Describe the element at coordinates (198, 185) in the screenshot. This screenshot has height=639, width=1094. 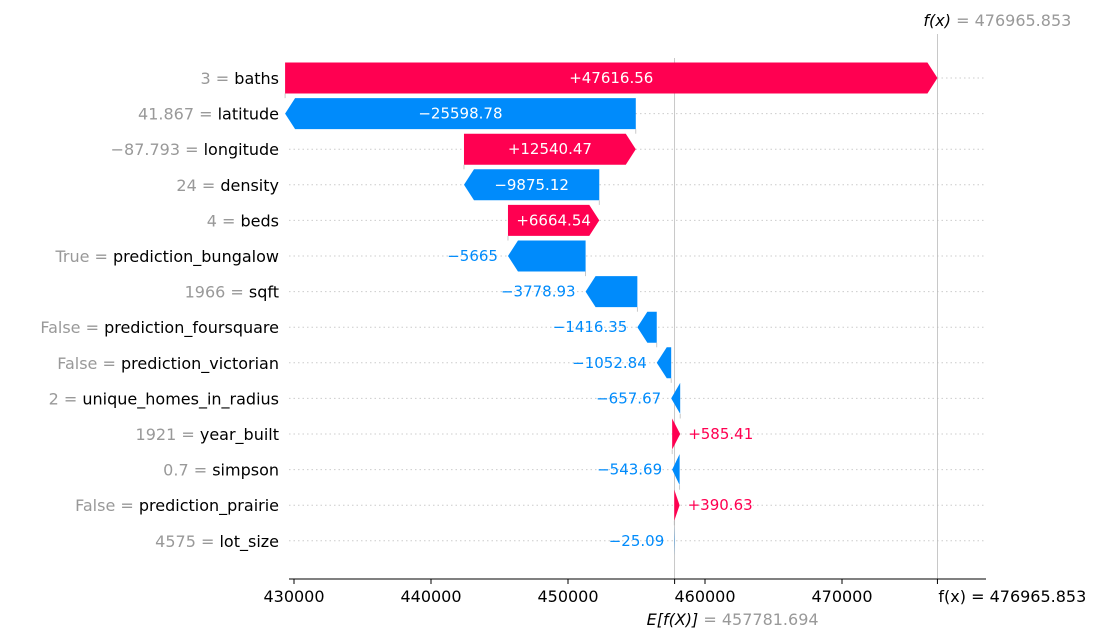
I see `feature-value: 24 =` at that location.